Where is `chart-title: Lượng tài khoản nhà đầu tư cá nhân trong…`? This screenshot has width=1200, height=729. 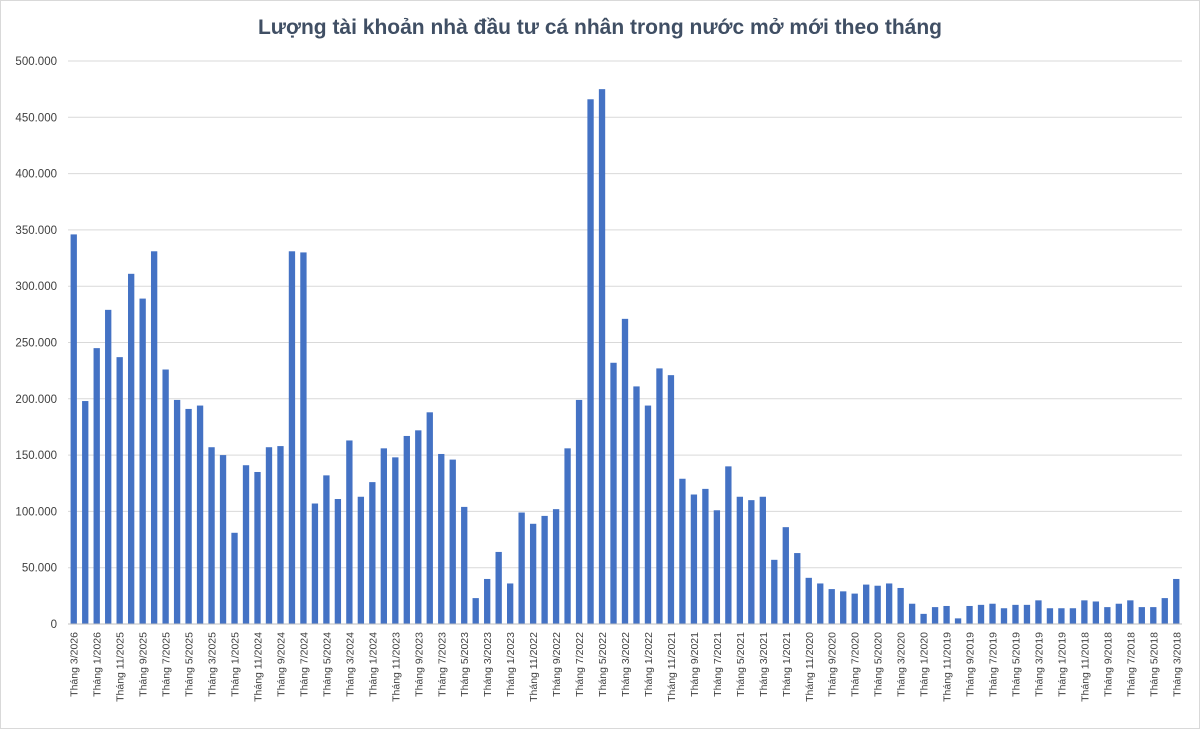
chart-title: Lượng tài khoản nhà đầu tư cá nhân trong… is located at coordinates (600, 27).